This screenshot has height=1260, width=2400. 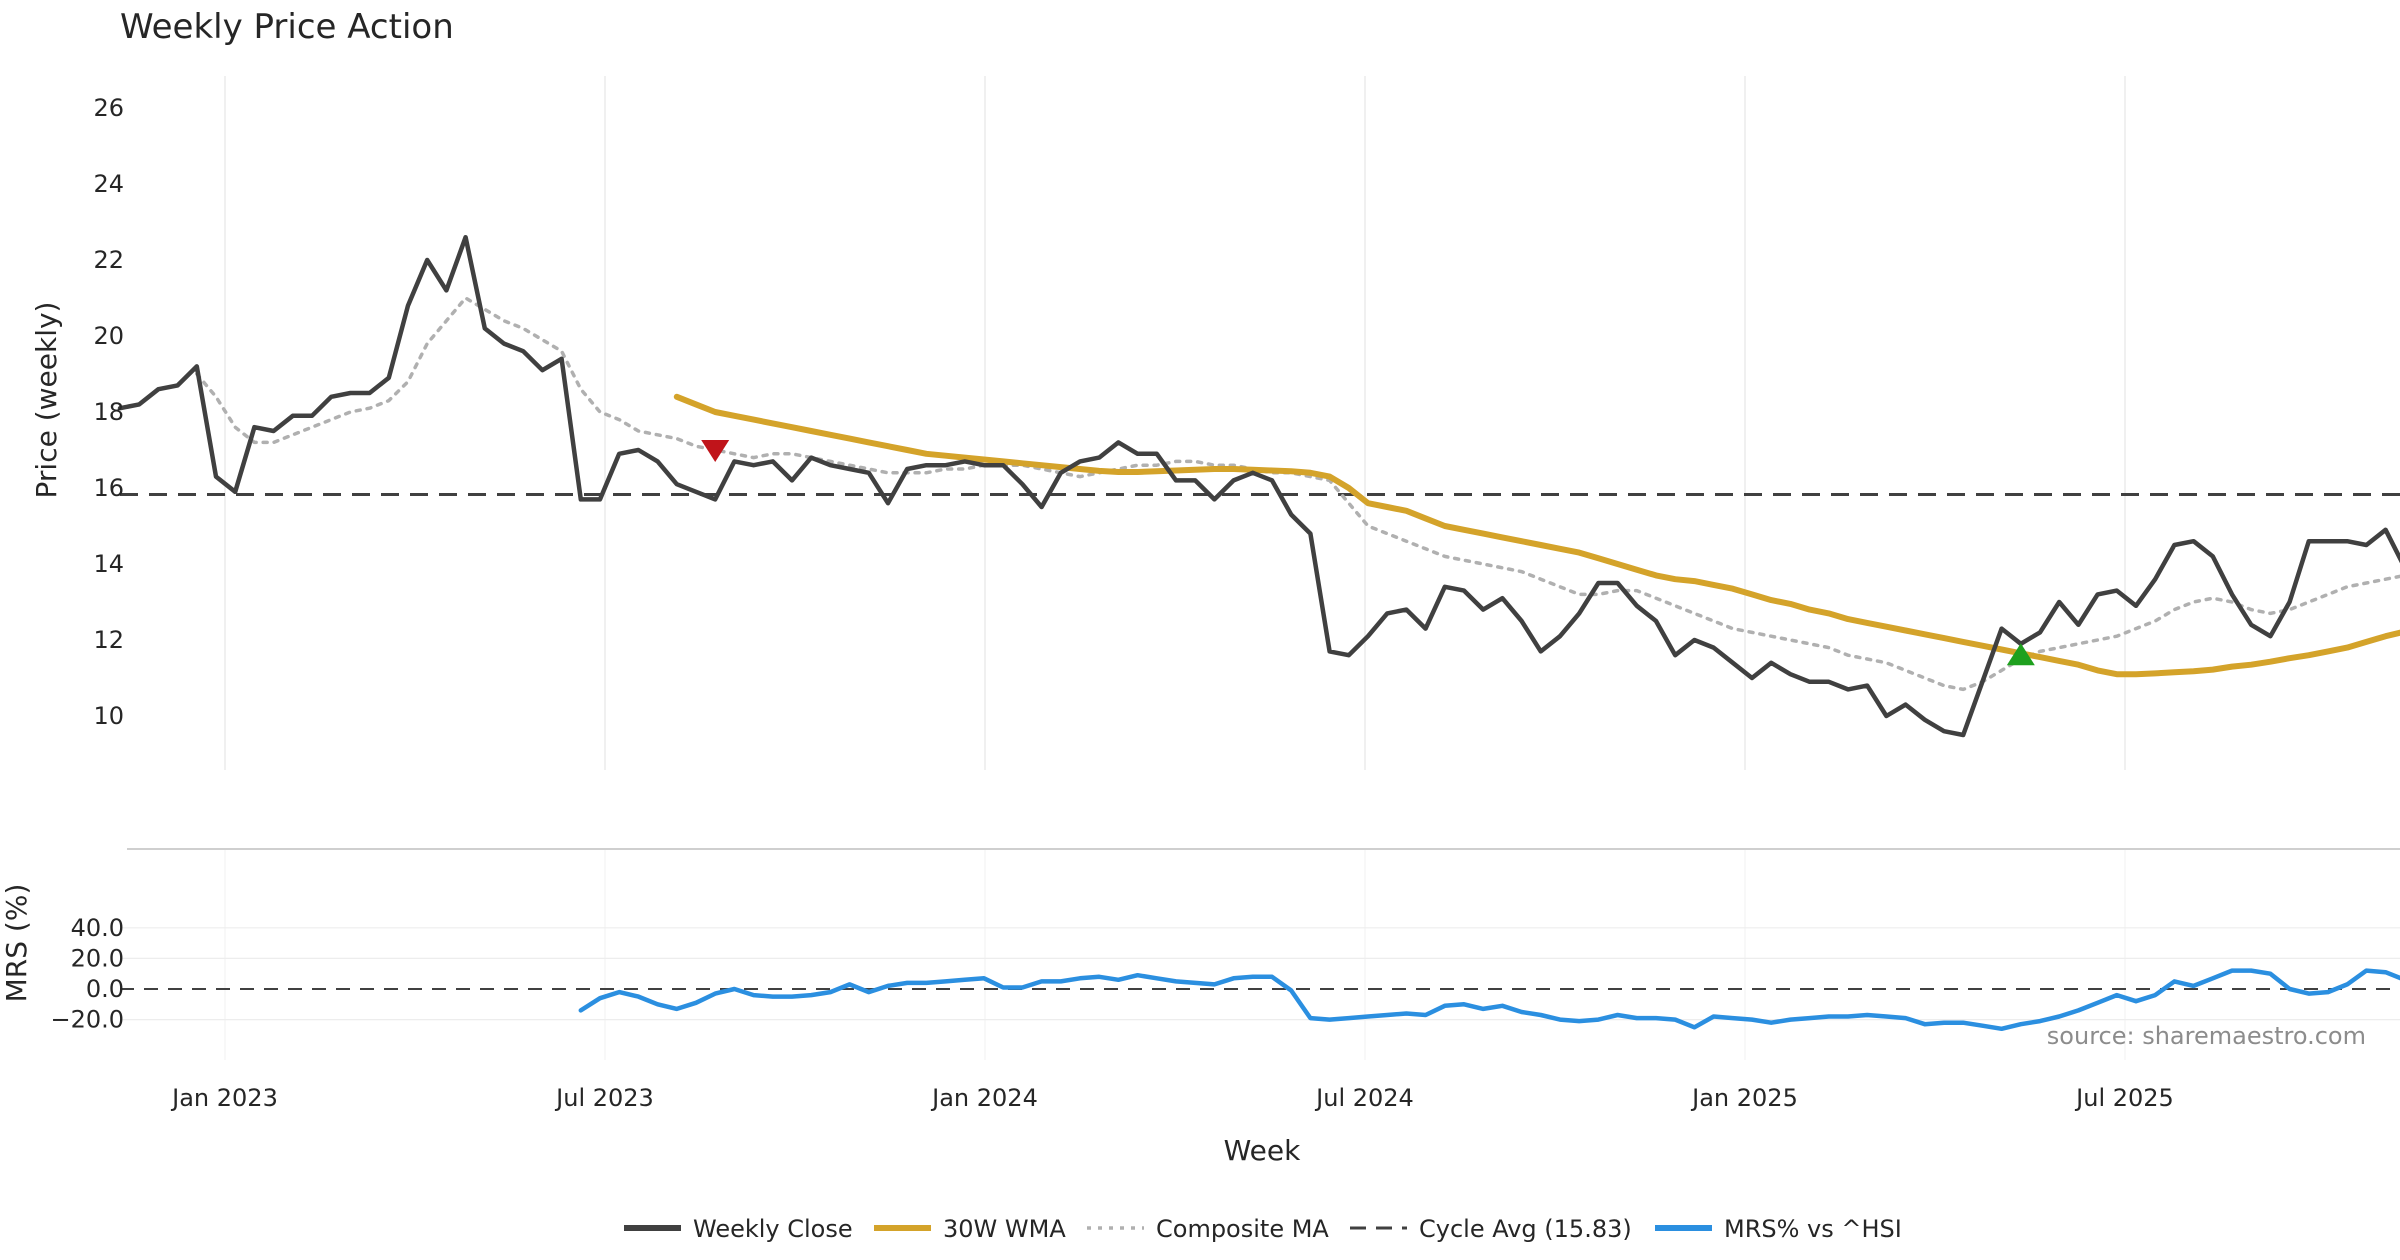 What do you see at coordinates (1262, 1150) in the screenshot?
I see `x-axis-label: Week` at bounding box center [1262, 1150].